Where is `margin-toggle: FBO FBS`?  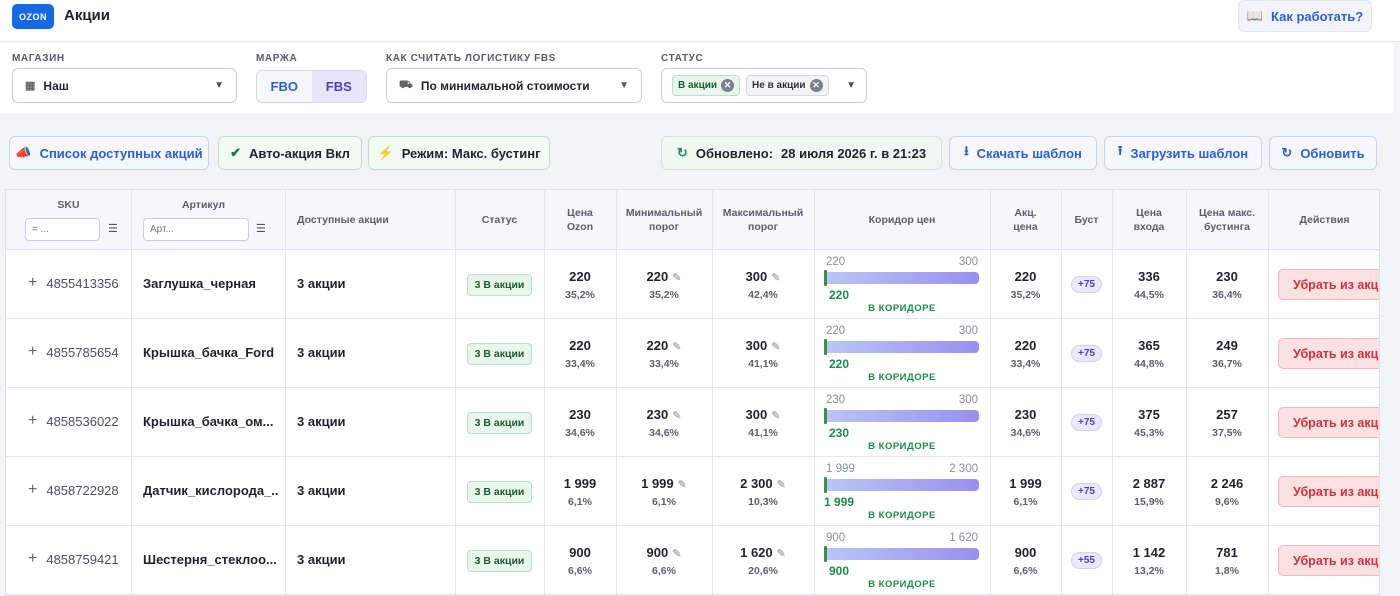 margin-toggle: FBO FBS is located at coordinates (311, 86).